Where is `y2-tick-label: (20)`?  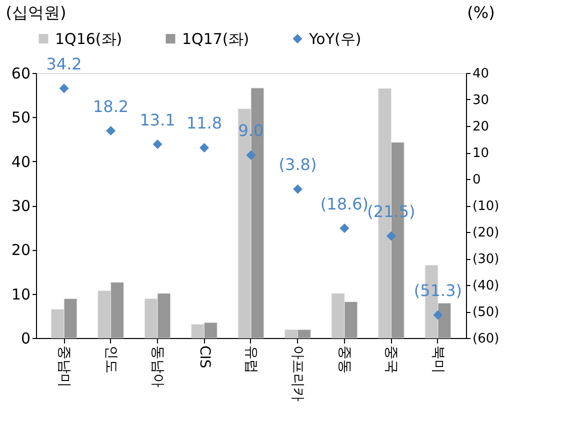 y2-tick-label: (20) is located at coordinates (486, 233).